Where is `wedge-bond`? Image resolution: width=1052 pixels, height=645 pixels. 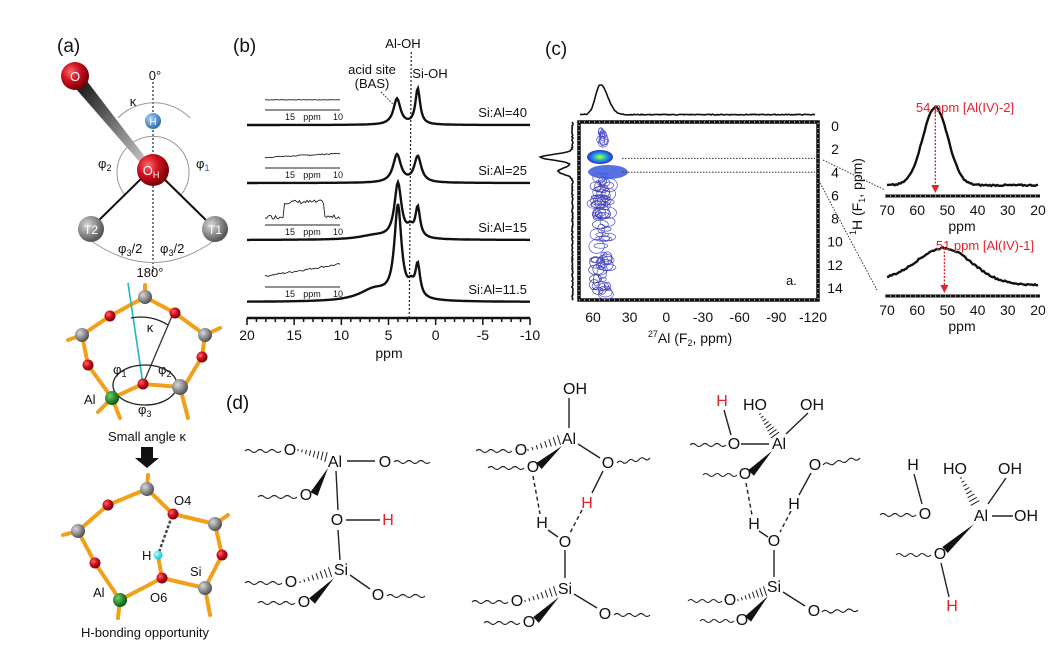
wedge-bond is located at coordinates (958, 538).